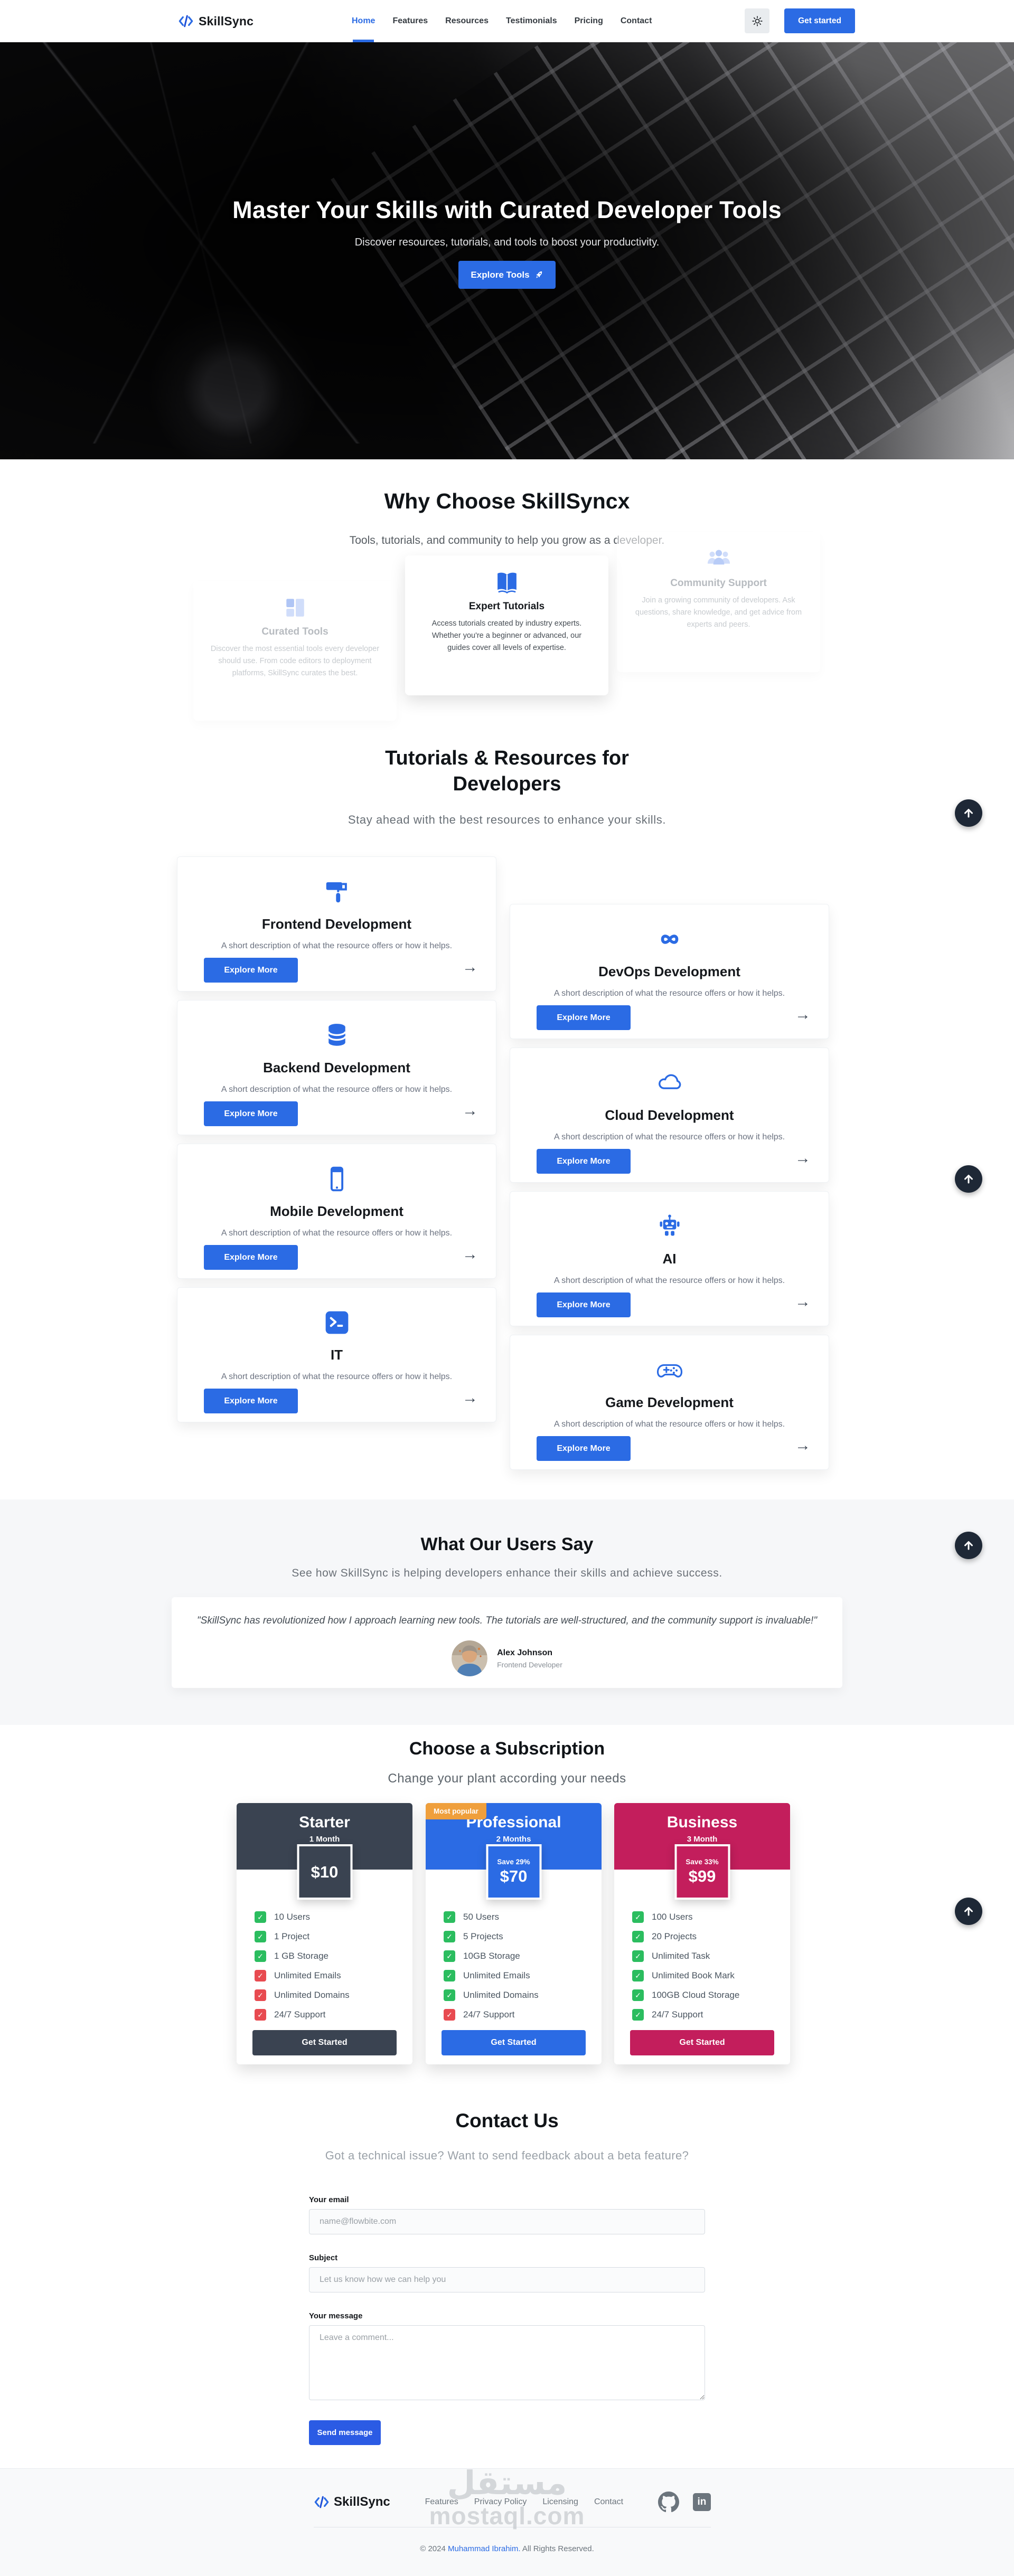 Image resolution: width=1014 pixels, height=2576 pixels. What do you see at coordinates (819, 20) in the screenshot?
I see `get-started-button: Get started` at bounding box center [819, 20].